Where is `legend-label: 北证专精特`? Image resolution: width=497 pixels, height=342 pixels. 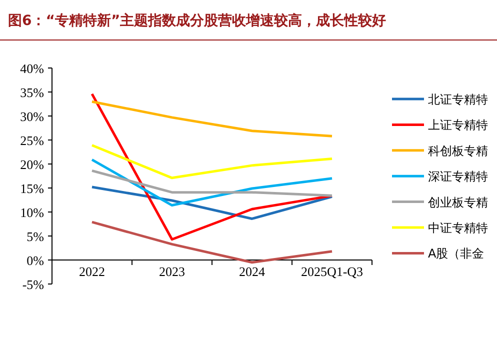
legend-label: 北证专精特 is located at coordinates (458, 99).